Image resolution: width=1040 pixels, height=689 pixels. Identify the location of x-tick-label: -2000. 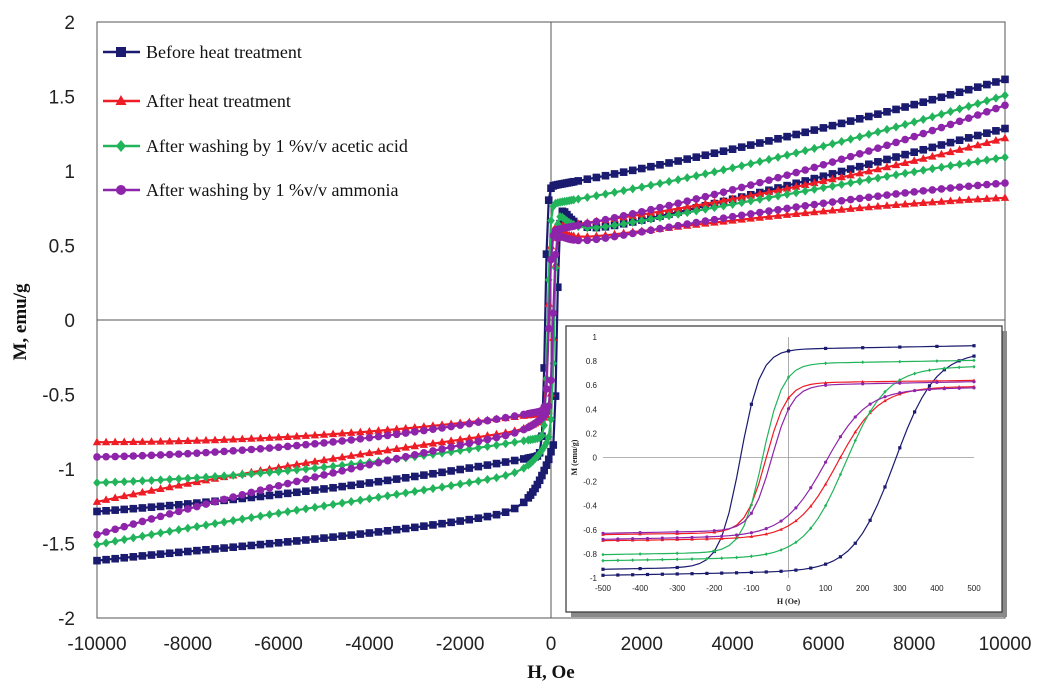
(460, 644).